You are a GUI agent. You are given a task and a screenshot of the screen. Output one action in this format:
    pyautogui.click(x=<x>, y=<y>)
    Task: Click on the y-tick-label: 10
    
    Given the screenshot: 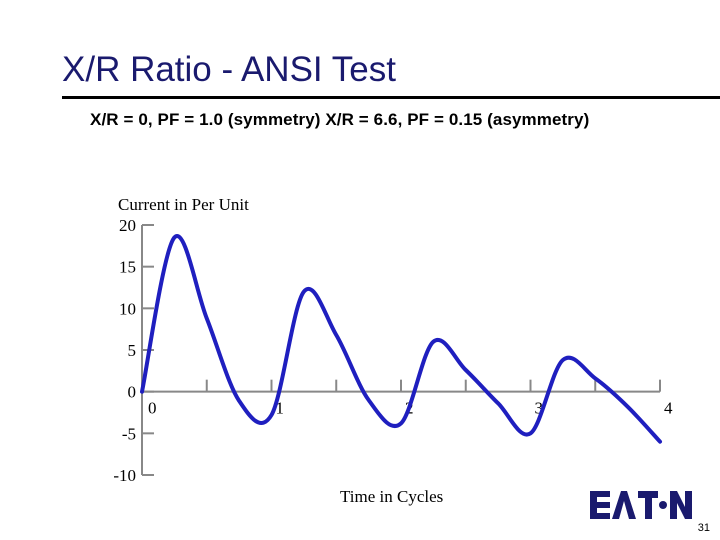 What is the action you would take?
    pyautogui.click(x=127, y=308)
    